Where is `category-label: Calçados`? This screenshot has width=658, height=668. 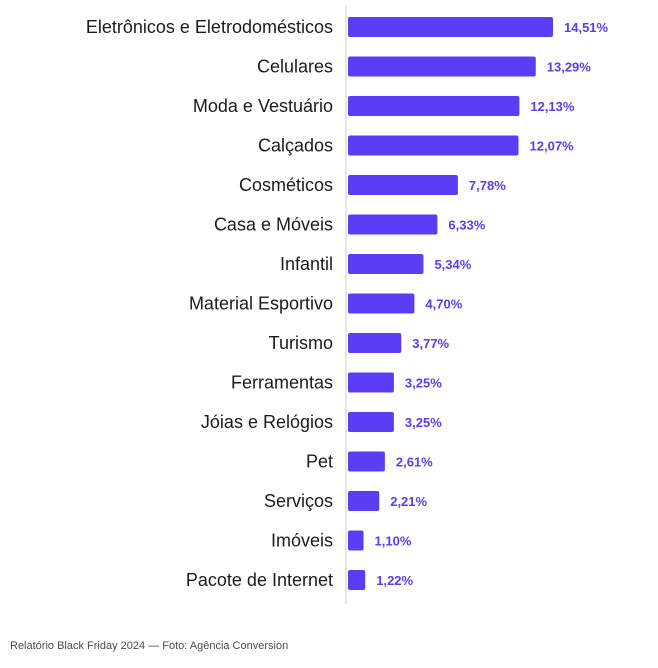 category-label: Calçados is located at coordinates (295, 146).